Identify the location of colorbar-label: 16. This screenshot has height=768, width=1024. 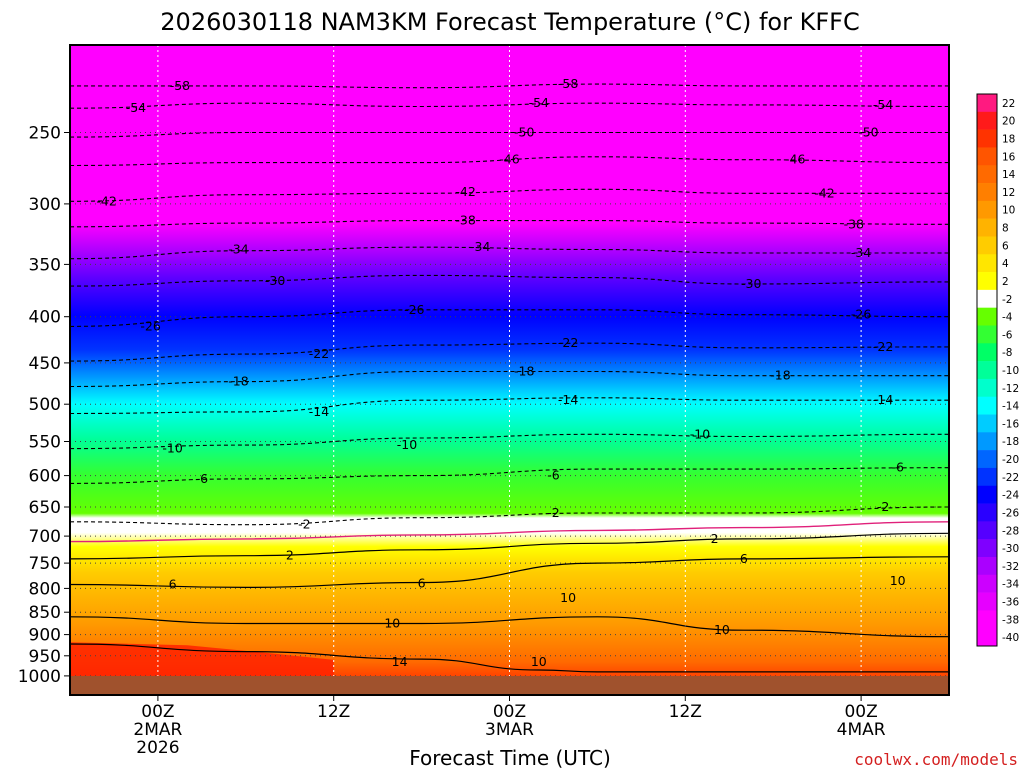
(1009, 157).